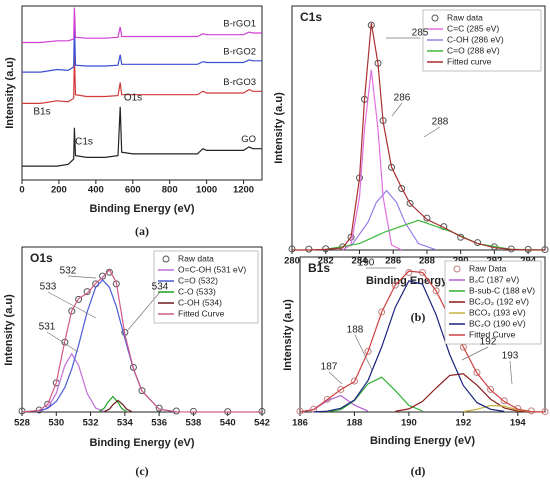 The height and width of the screenshot is (483, 550). Describe the element at coordinates (197, 291) in the screenshot. I see `legend-label: C-O (533)` at that location.